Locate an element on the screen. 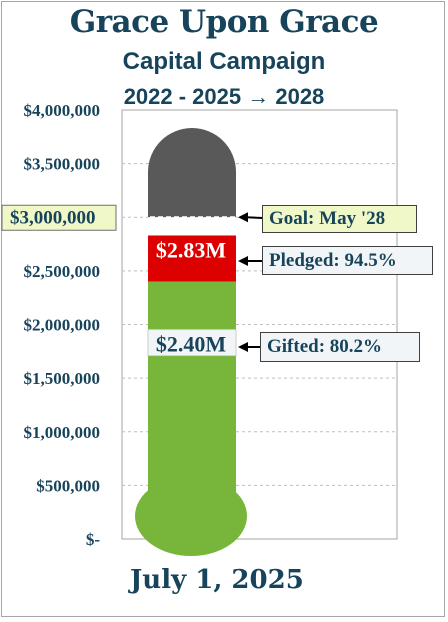 The width and height of the screenshot is (448, 622). campaign-years: 2022 - 2025 → 2028 is located at coordinates (224, 96).